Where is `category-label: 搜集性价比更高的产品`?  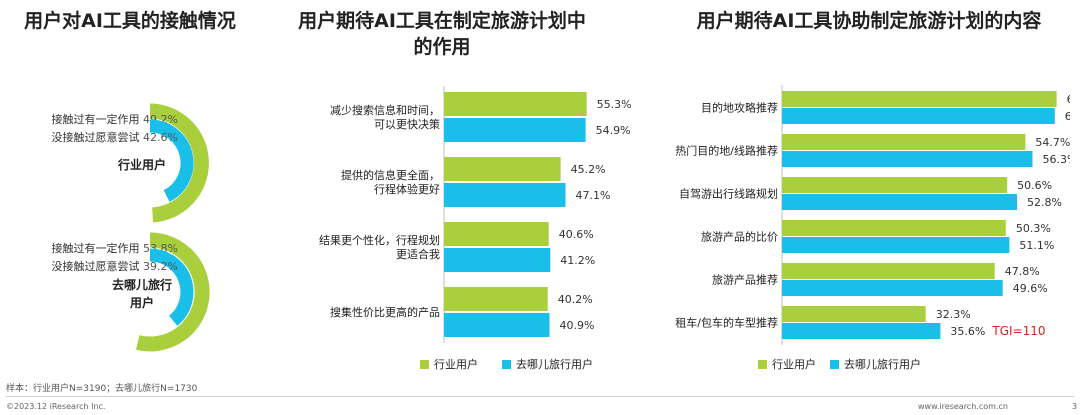
category-label: 搜集性价比更高的产品 is located at coordinates (385, 312).